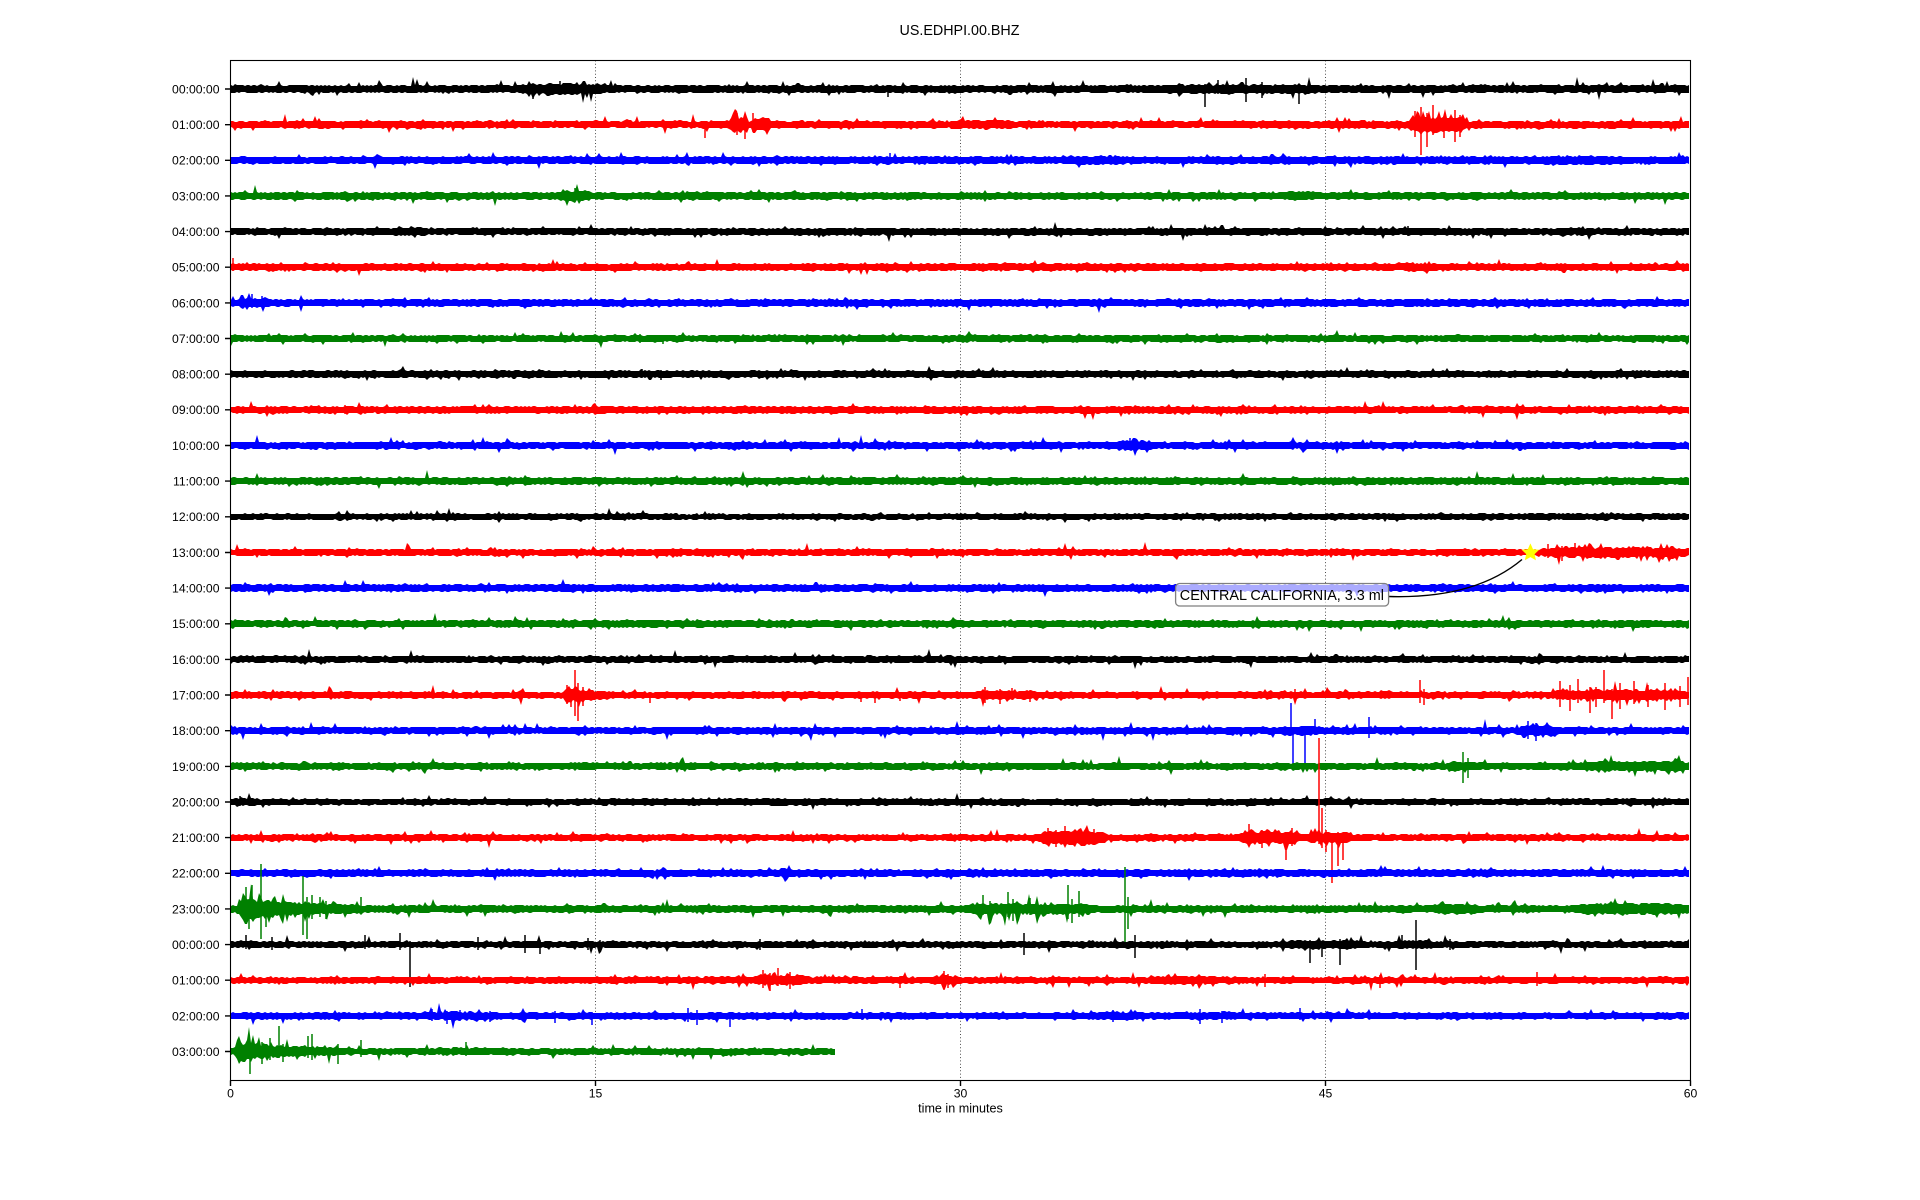 The width and height of the screenshot is (1920, 1200). I want to click on svg-text: 18:00:00, so click(196, 731).